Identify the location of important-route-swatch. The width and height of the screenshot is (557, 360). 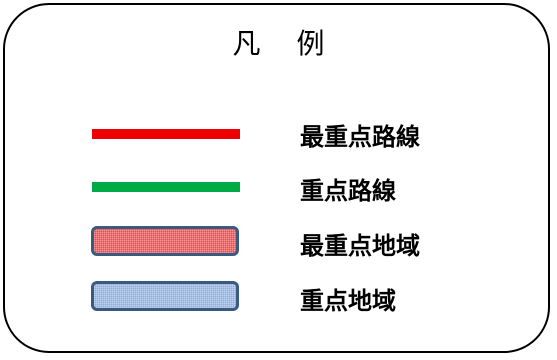
(166, 187).